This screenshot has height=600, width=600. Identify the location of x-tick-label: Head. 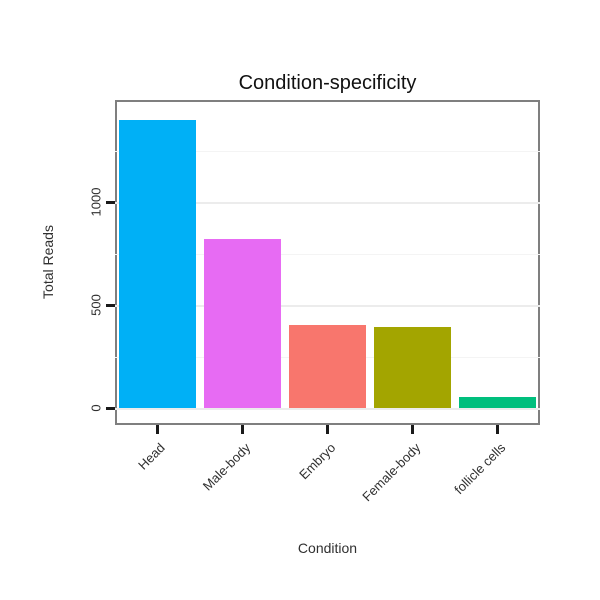
(152, 456).